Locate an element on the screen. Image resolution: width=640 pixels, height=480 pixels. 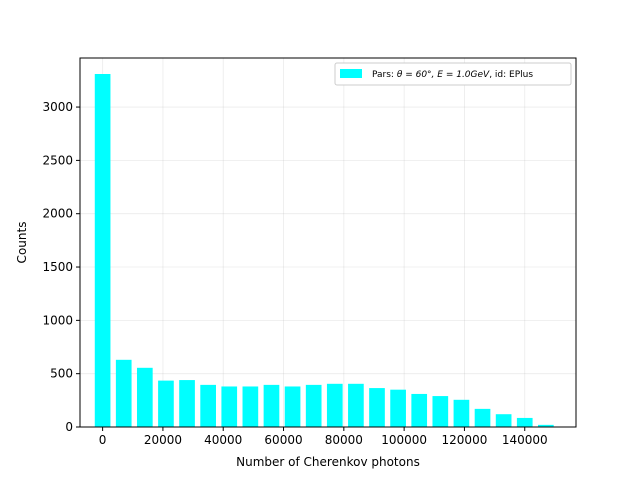
y-axis-ticks: 0 500 1000 1500 2000 2500 3000 is located at coordinates (61, 267).